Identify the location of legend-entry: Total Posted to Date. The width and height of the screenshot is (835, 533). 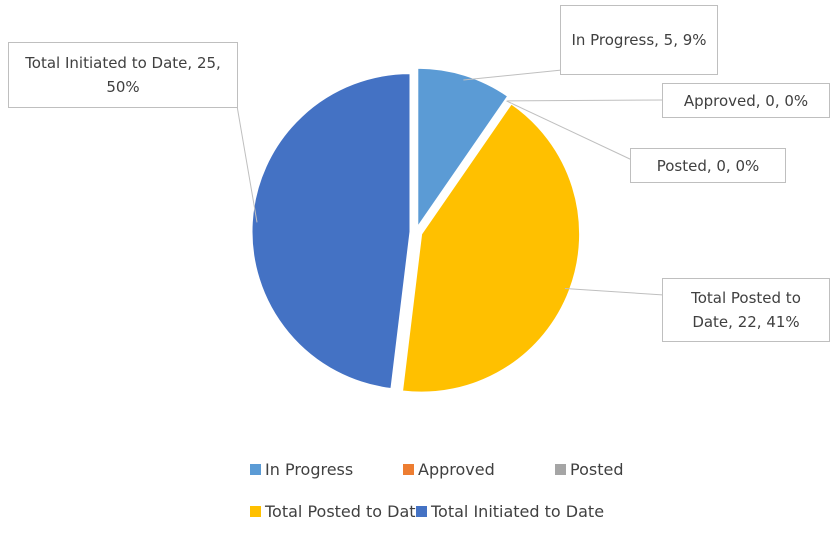
(337, 511).